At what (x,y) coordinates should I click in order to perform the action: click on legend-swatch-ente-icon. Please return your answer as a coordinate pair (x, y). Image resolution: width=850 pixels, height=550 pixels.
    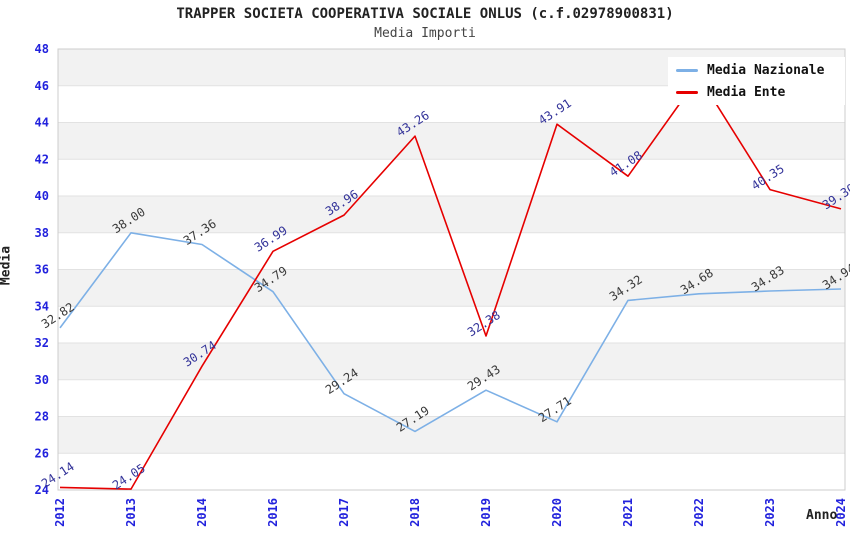
    Looking at the image, I should click on (687, 92).